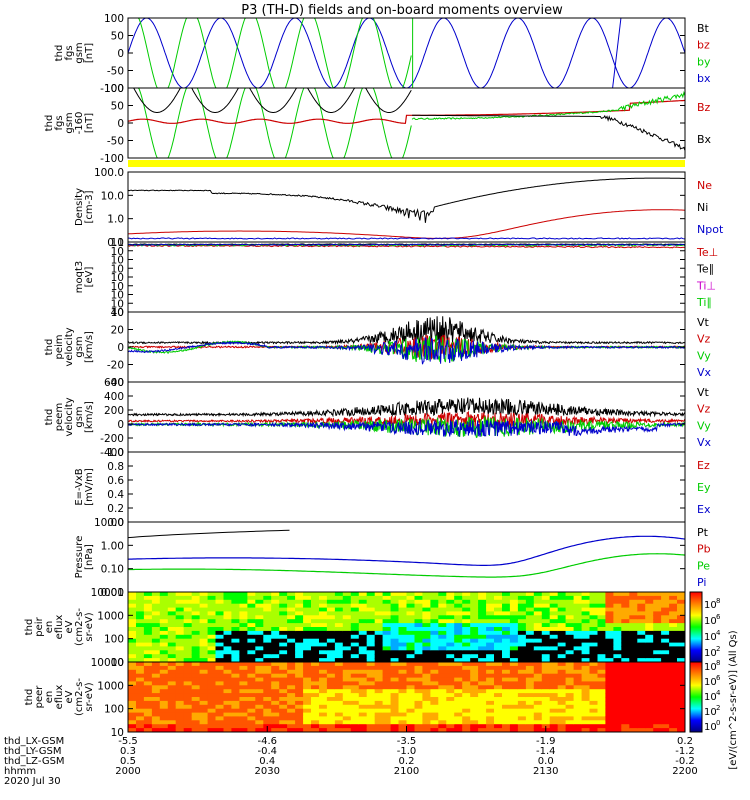 This screenshot has width=750, height=800. Describe the element at coordinates (117, 261) in the screenshot. I see `y-tick-label: 10` at that location.